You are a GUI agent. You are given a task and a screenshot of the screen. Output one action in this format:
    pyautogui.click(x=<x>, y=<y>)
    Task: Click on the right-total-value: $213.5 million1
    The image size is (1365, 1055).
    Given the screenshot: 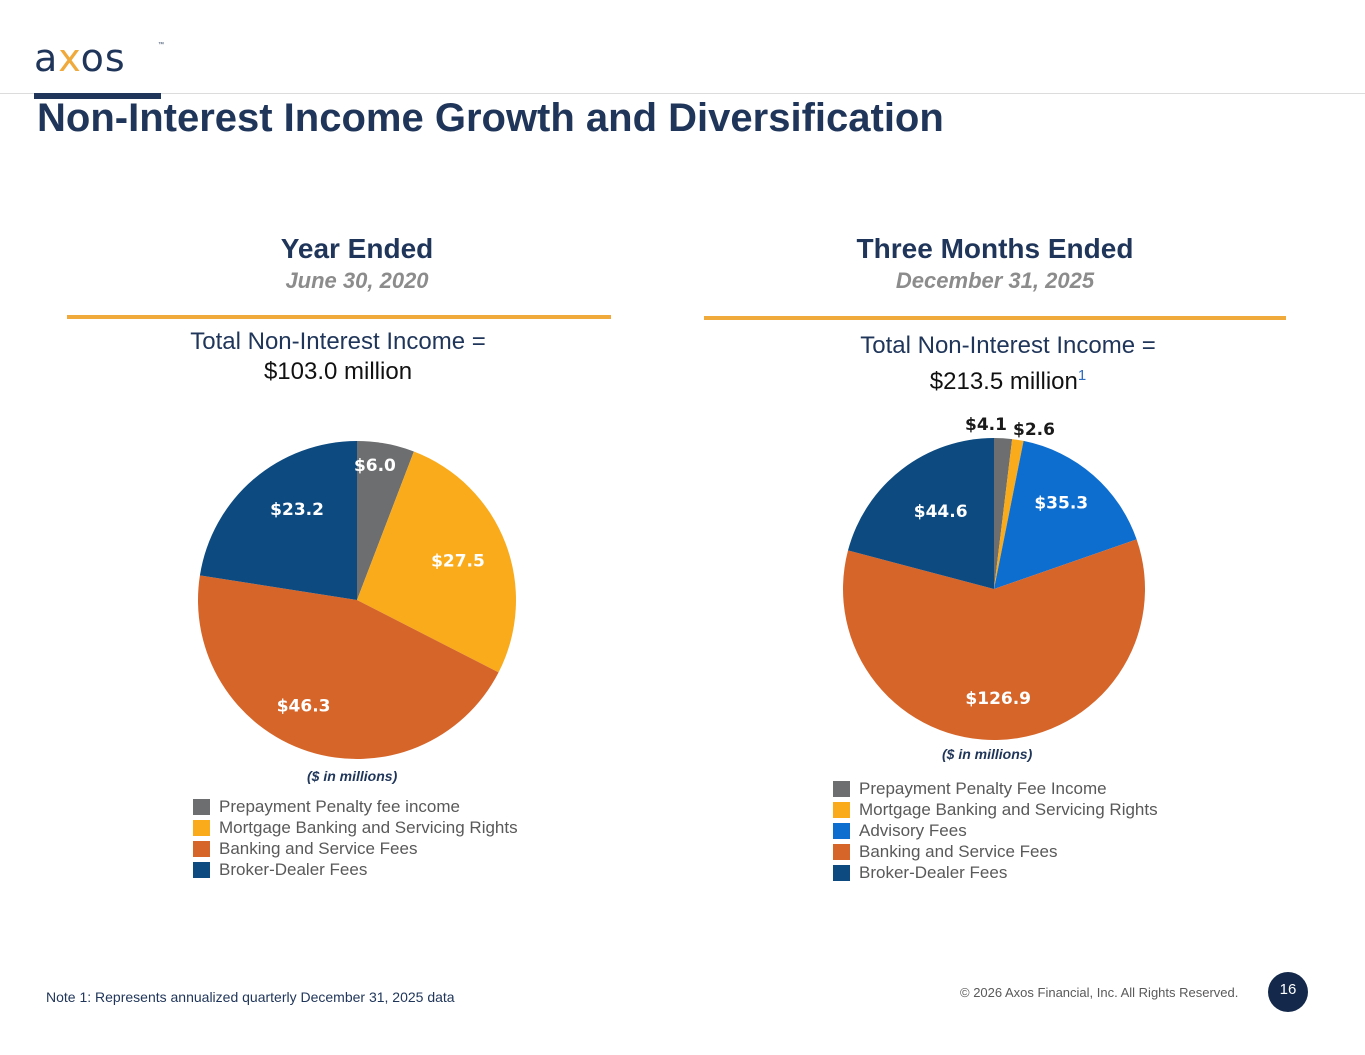 What is the action you would take?
    pyautogui.click(x=1008, y=381)
    